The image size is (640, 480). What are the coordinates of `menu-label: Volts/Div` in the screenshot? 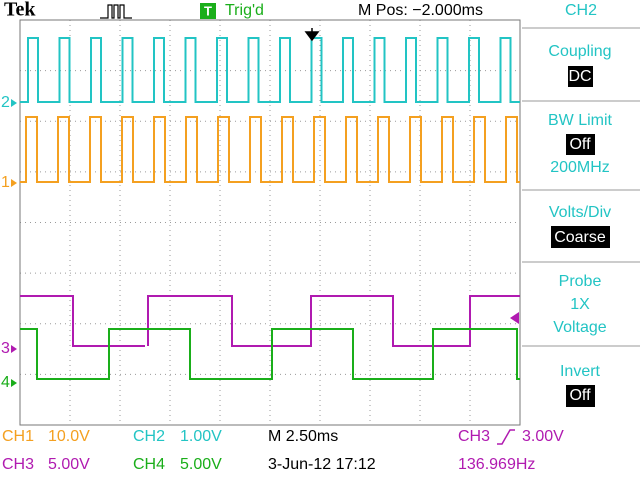 It's located at (580, 212).